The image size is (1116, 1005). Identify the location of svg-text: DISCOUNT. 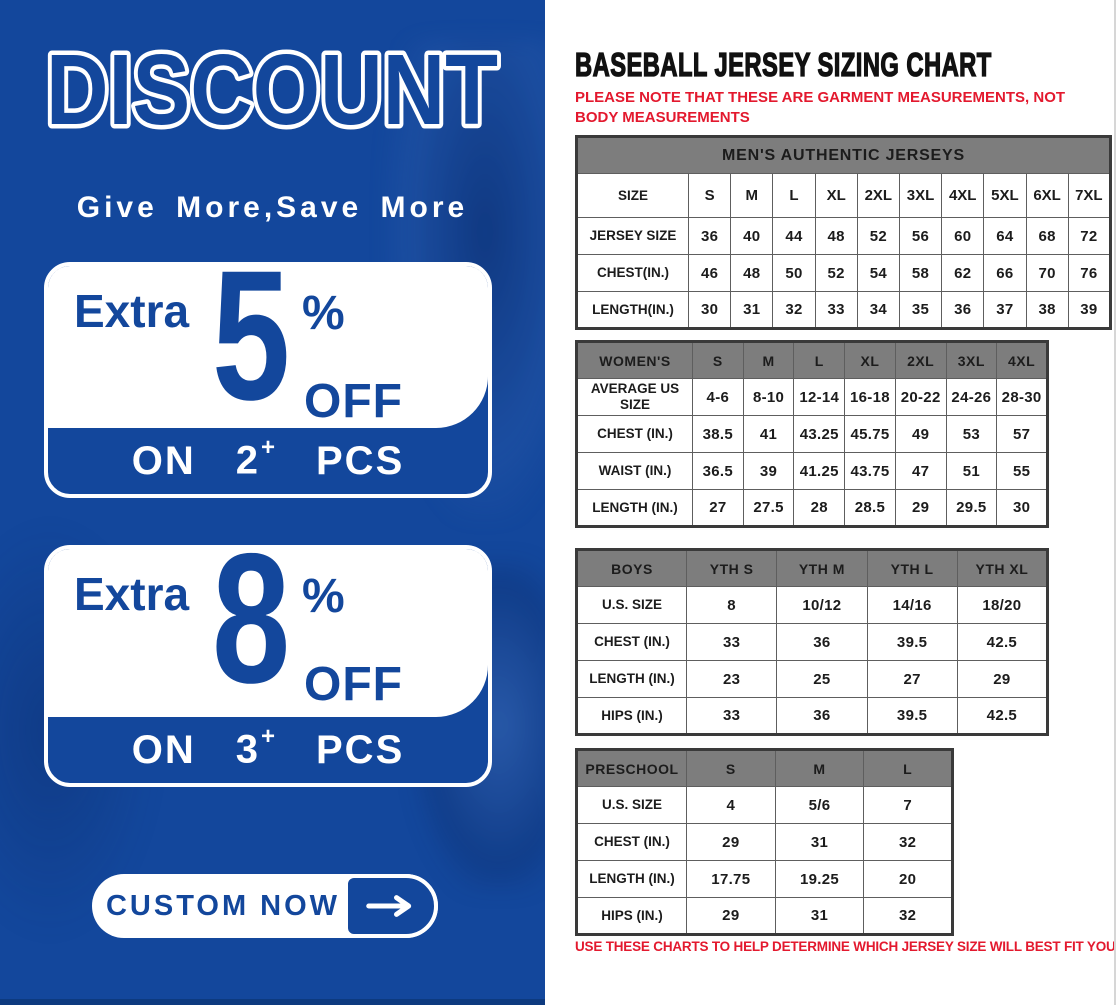
(272, 90).